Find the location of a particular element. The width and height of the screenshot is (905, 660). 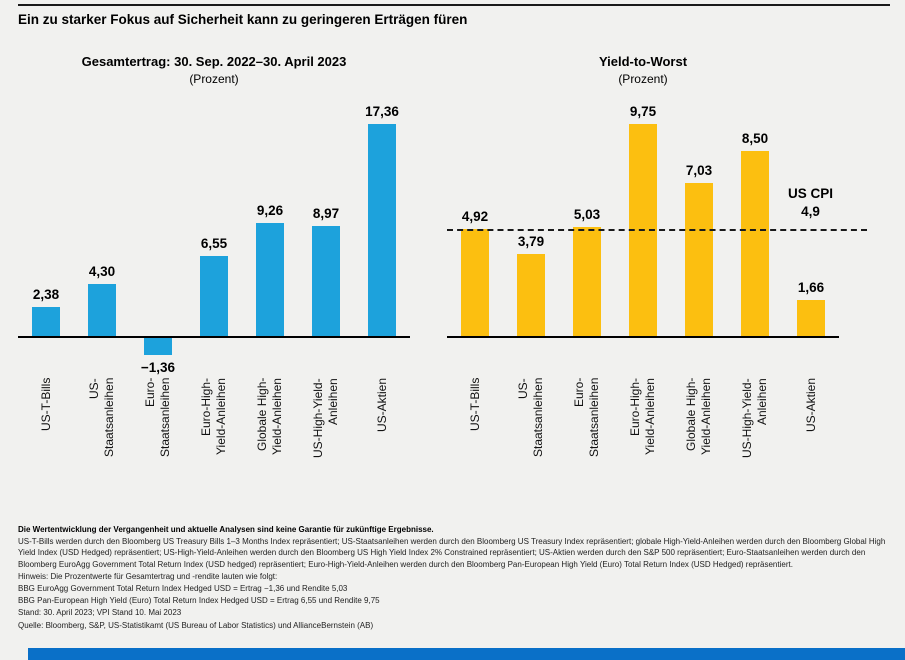

bar-column: 6,55 is located at coordinates (214, 237).